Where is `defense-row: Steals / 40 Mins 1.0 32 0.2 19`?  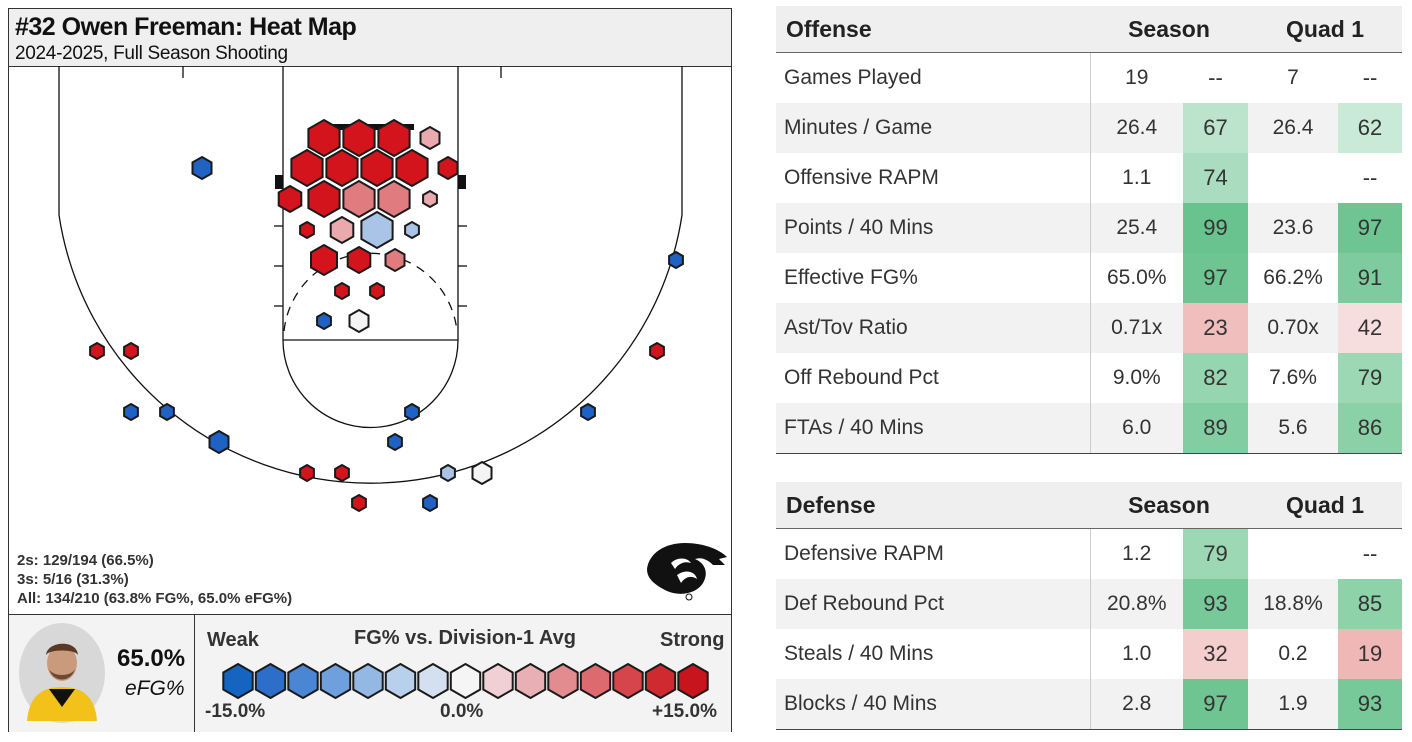 defense-row: Steals / 40 Mins 1.0 32 0.2 19 is located at coordinates (1089, 654).